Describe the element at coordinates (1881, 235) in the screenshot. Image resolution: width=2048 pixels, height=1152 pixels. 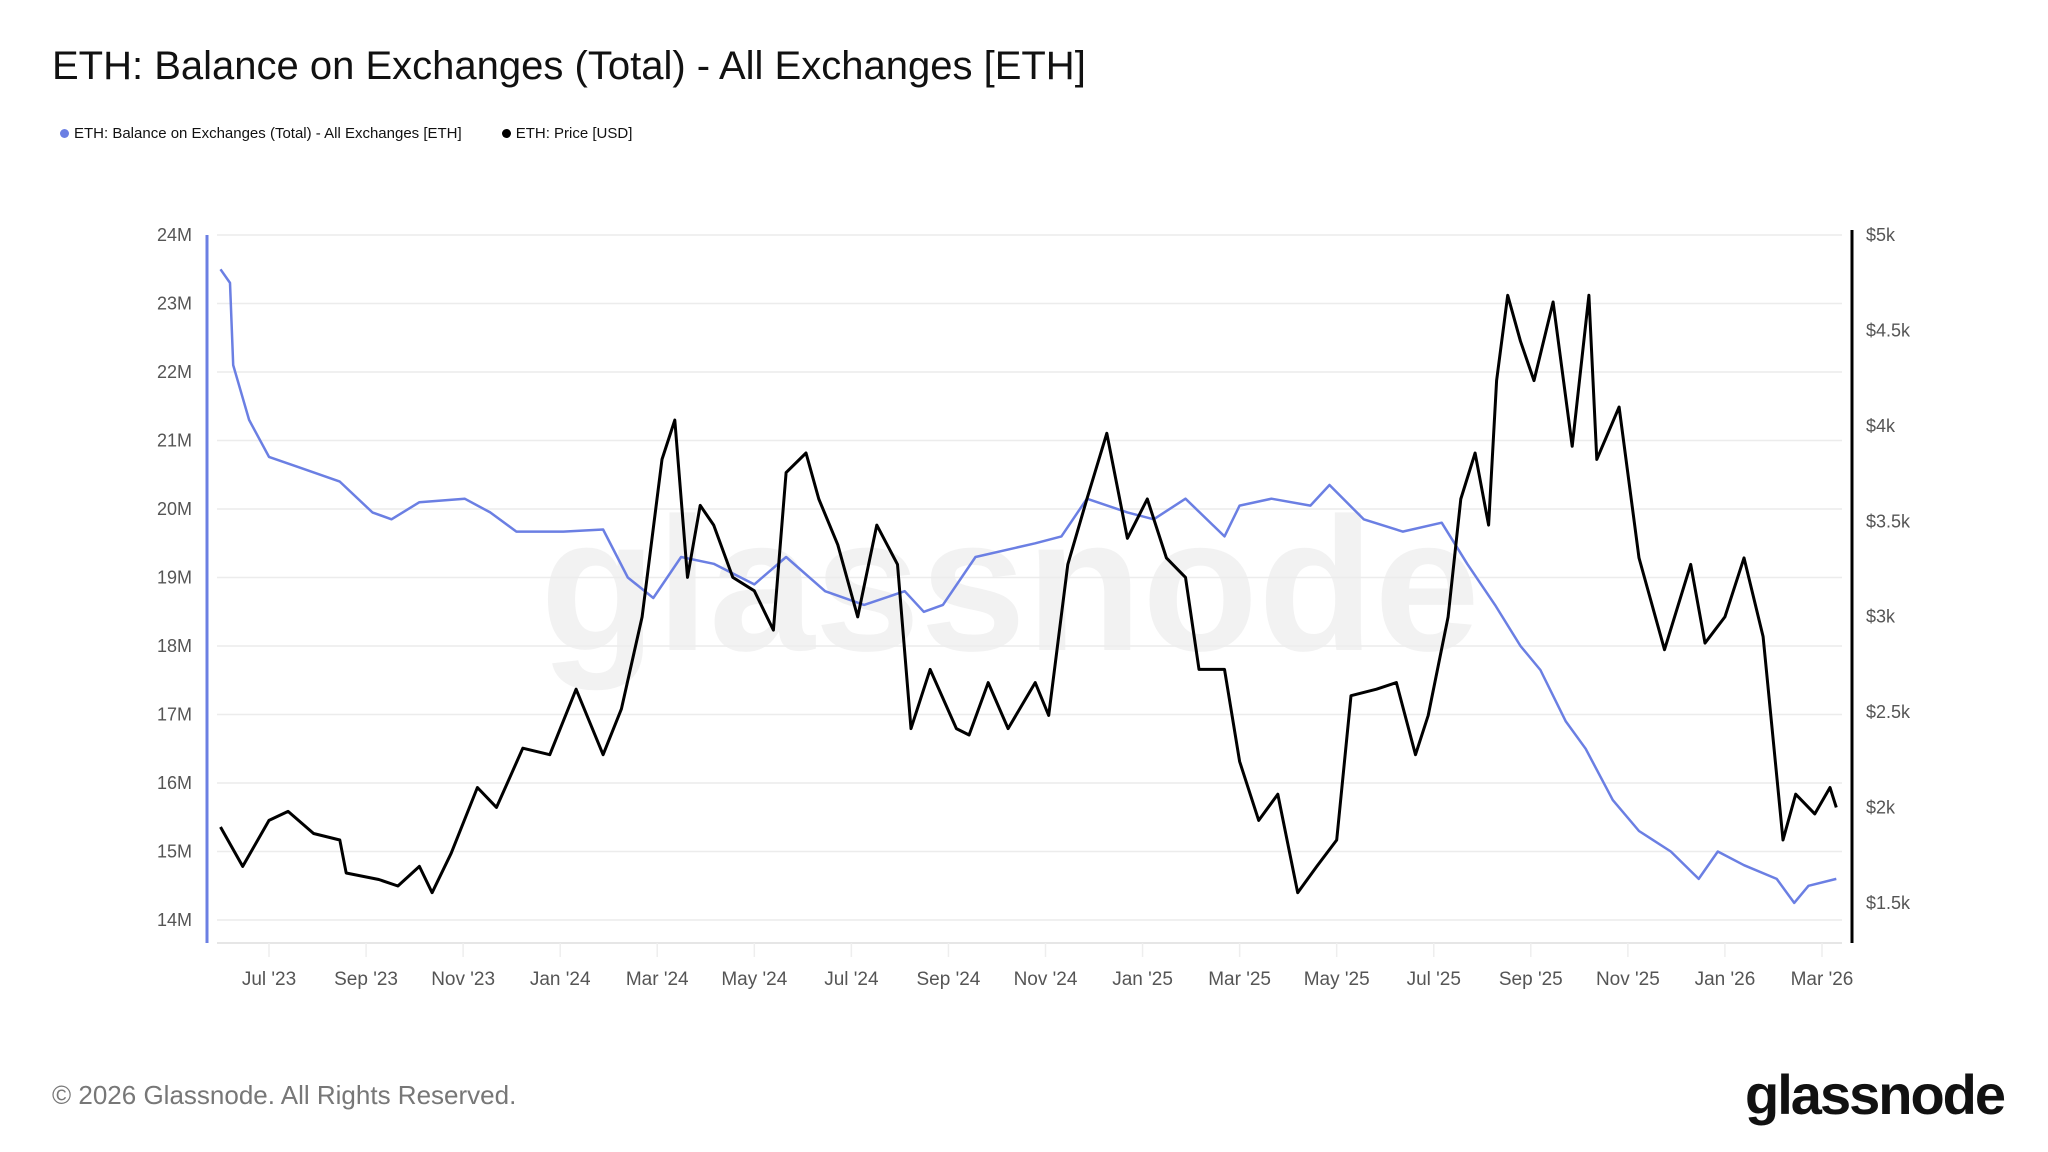
I see `y-right-tick-label: $5k` at that location.